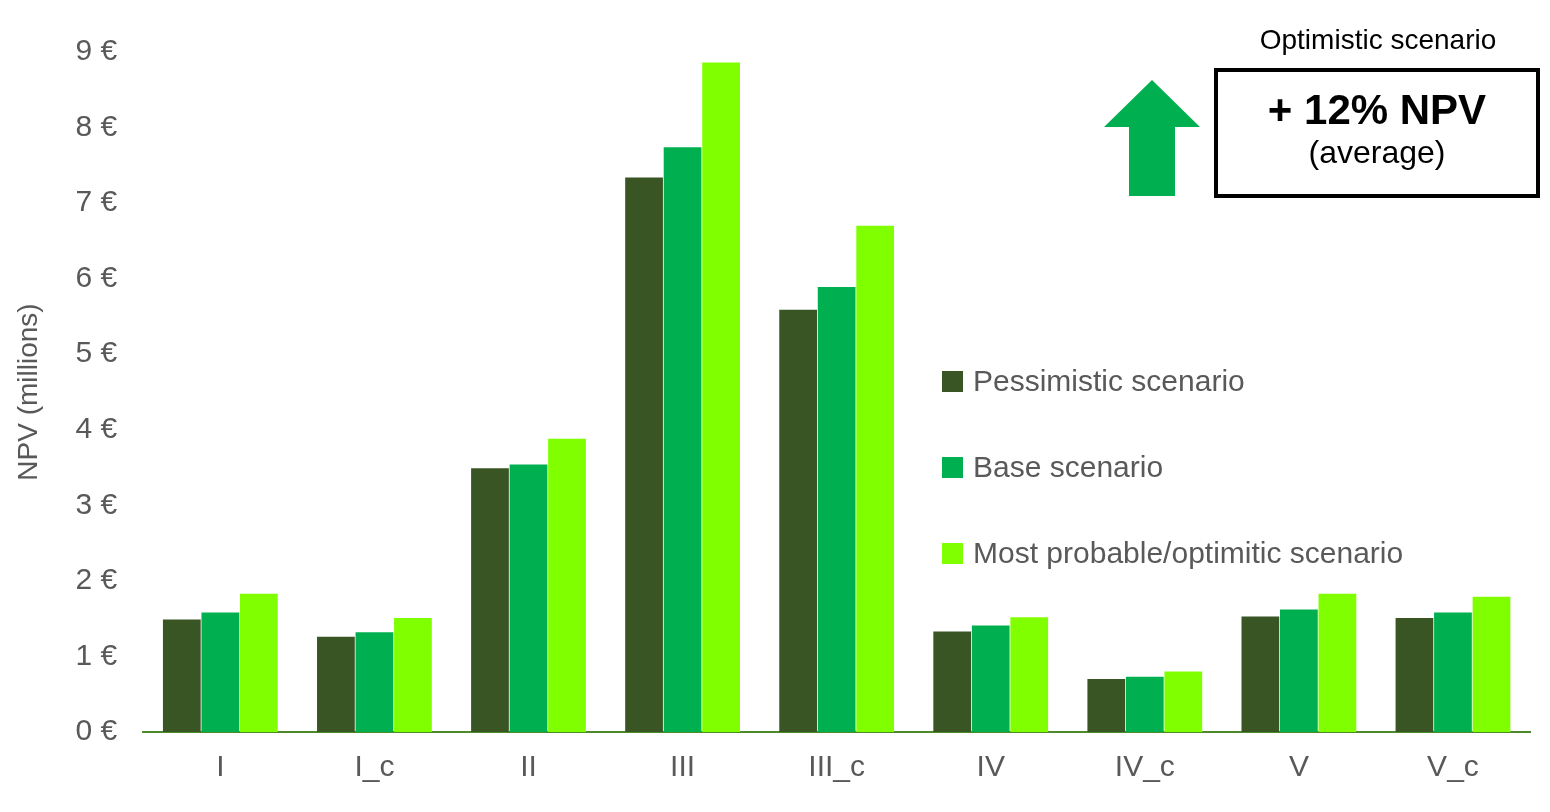  Describe the element at coordinates (96, 503) in the screenshot. I see `y-tick-label: 3 €` at that location.